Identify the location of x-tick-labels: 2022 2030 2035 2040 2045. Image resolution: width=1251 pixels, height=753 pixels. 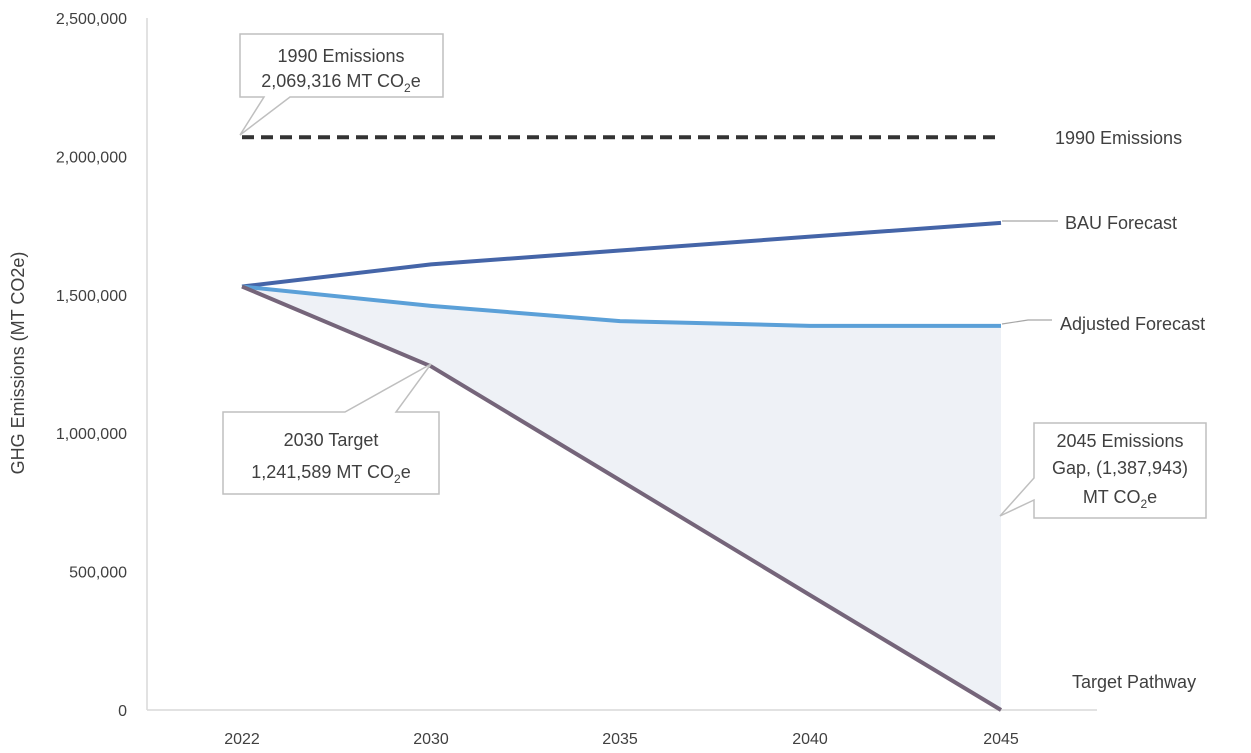
(621, 739).